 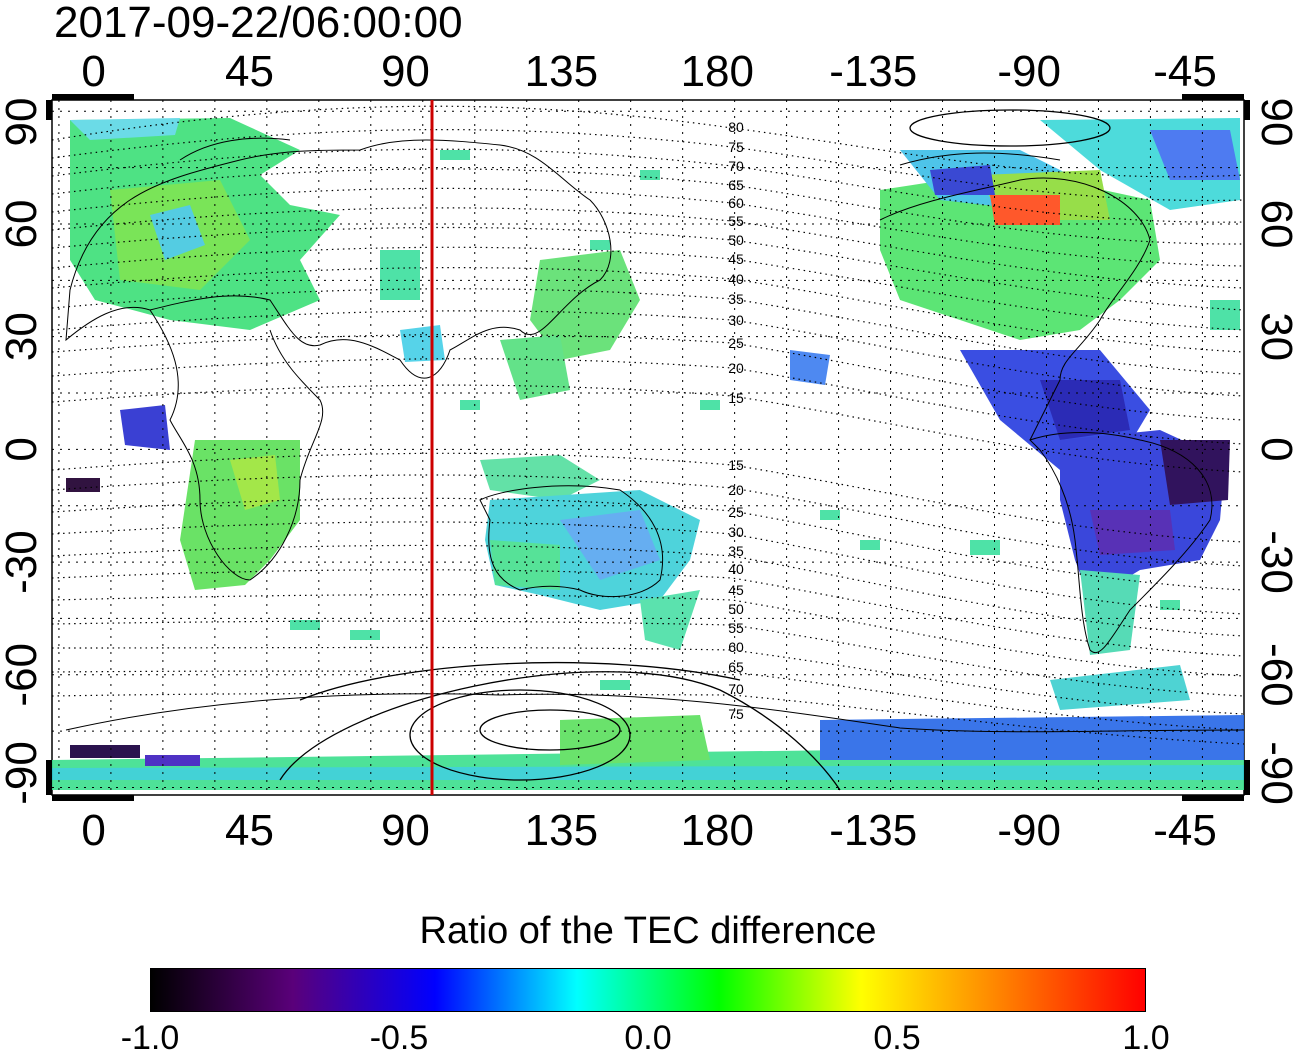 What do you see at coordinates (897, 1038) in the screenshot?
I see `colorbar-tick-label: 0.5` at bounding box center [897, 1038].